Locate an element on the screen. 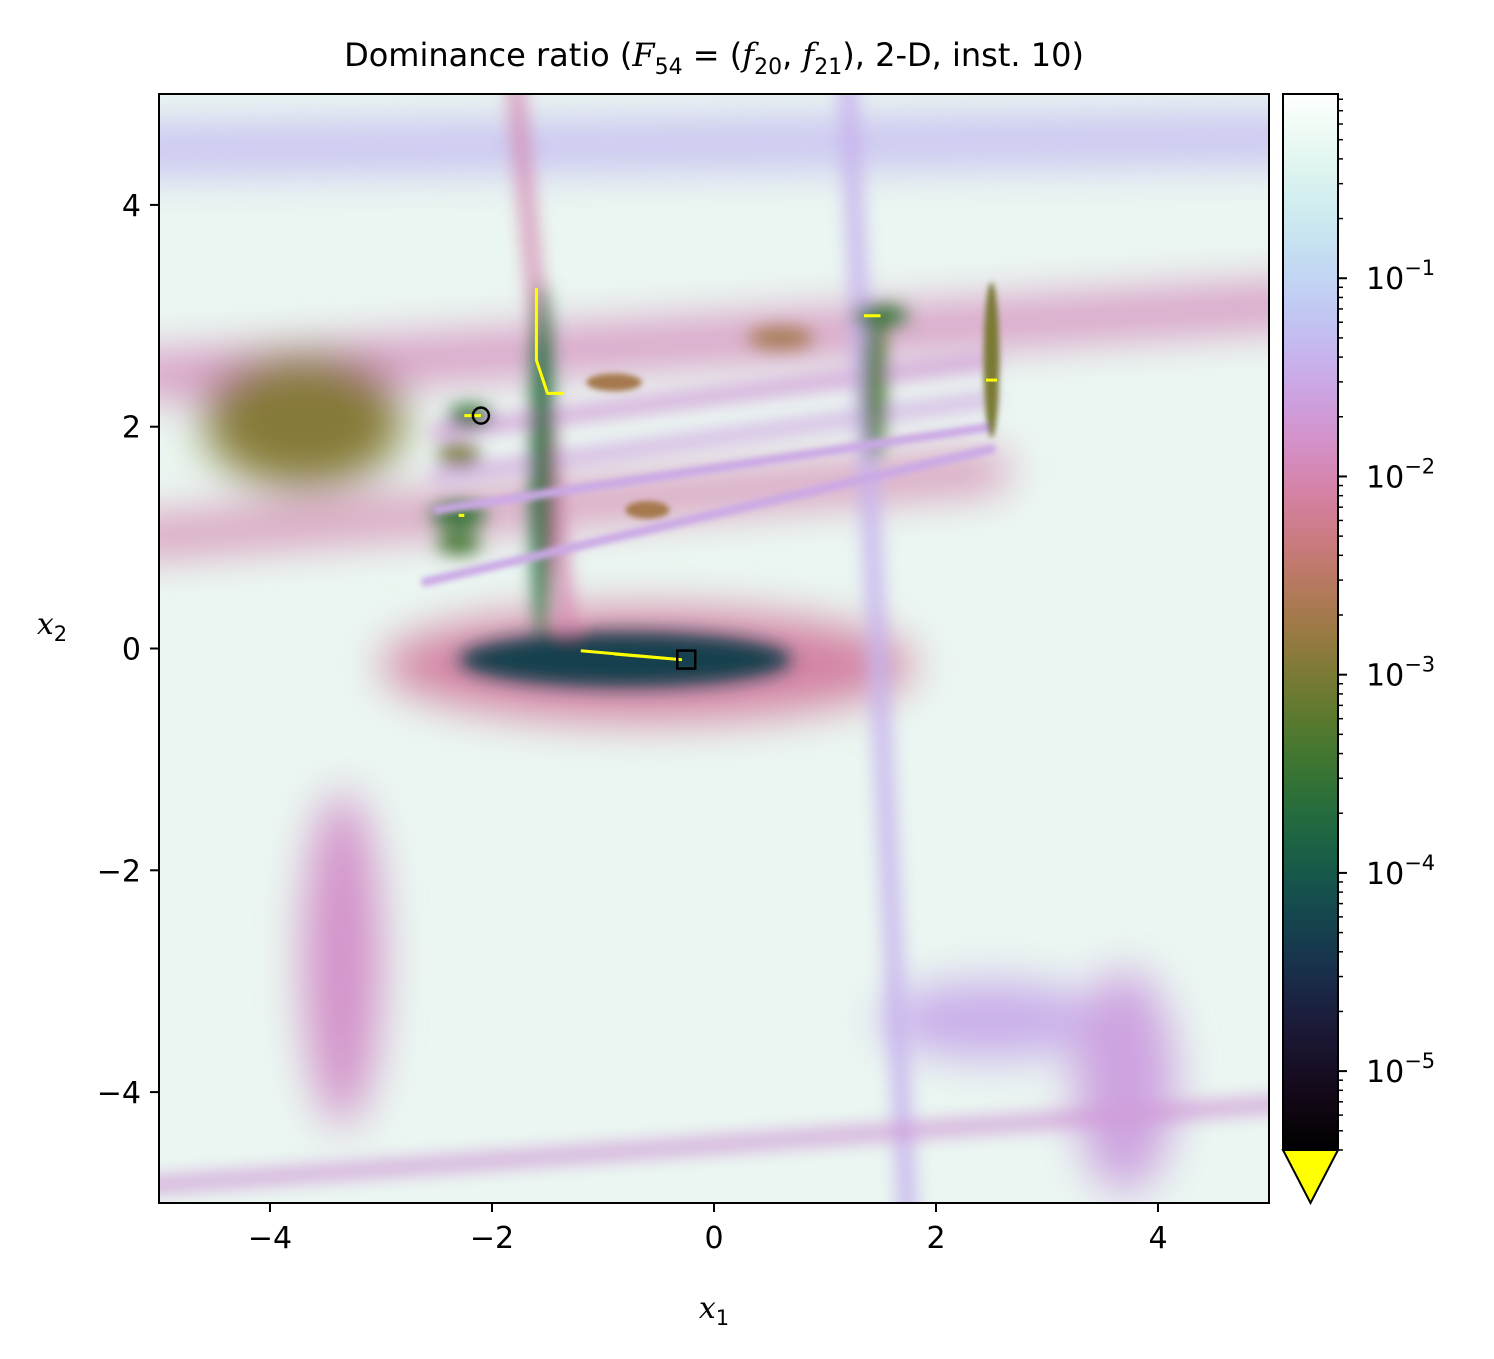 This screenshot has height=1359, width=1494. y-axis-ticks: 4 2 0 −2 −4 is located at coordinates (128, 650).